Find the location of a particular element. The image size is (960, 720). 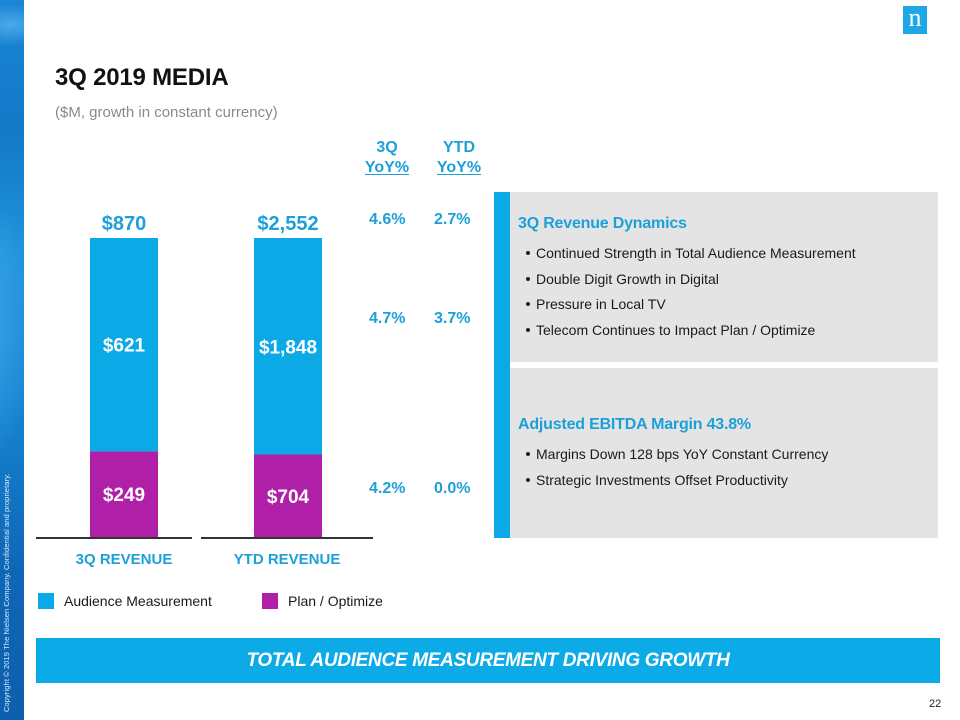

legend-audience-measurement: Audience Measurement is located at coordinates (125, 601).